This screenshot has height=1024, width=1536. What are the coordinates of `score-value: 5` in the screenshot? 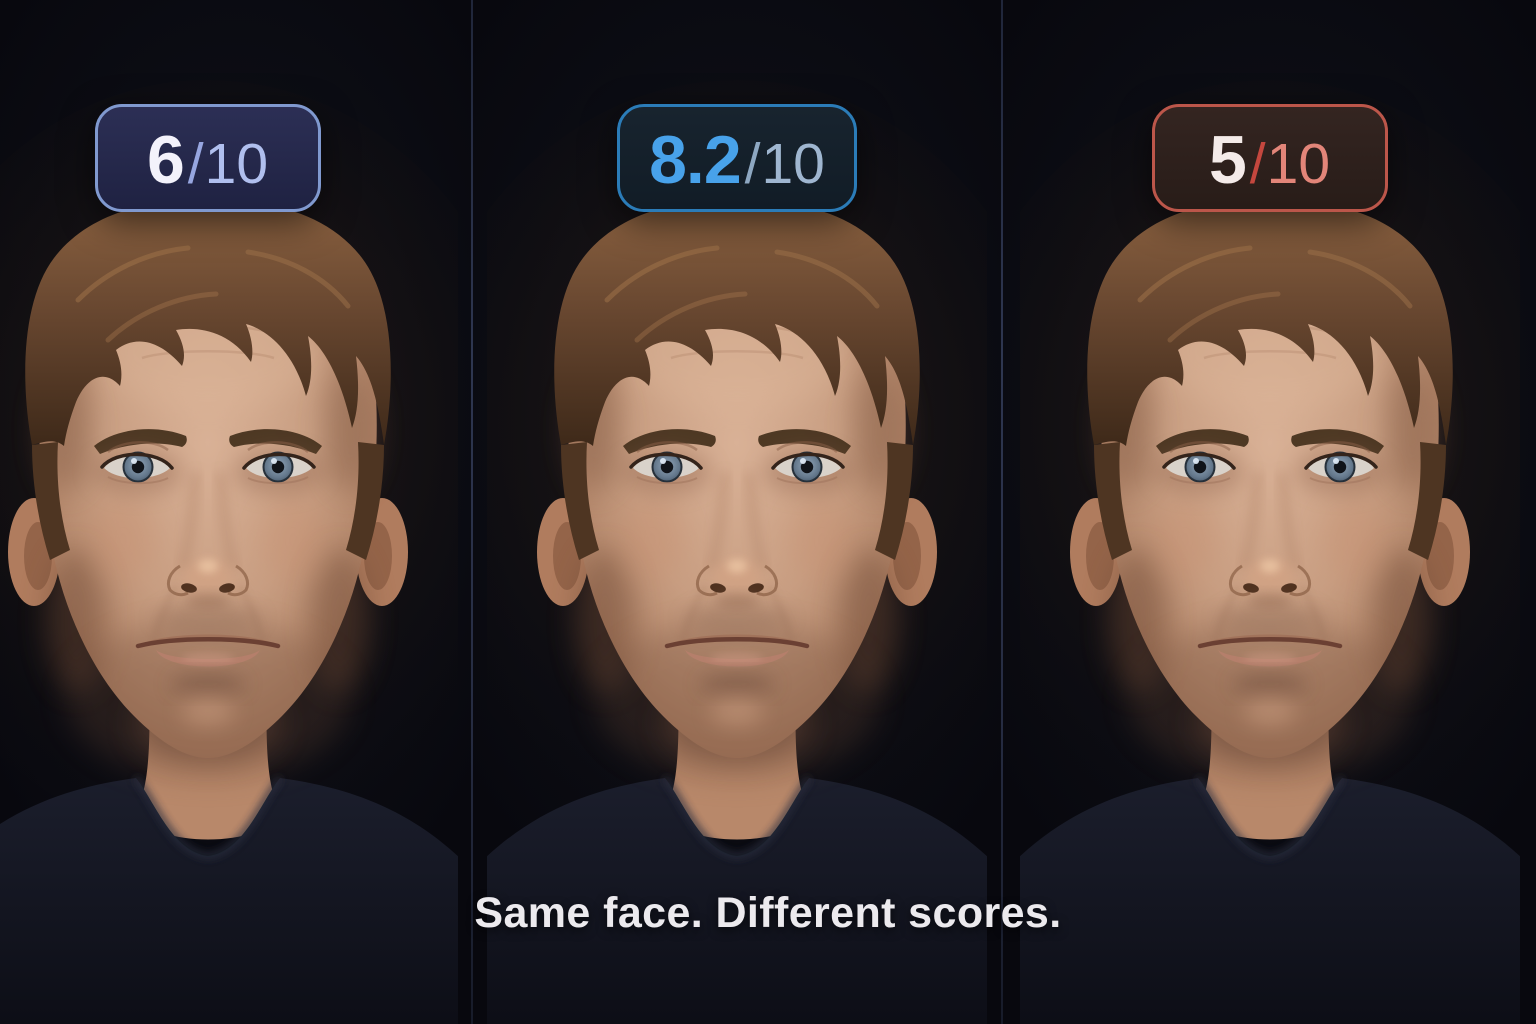 It's located at (1227, 160).